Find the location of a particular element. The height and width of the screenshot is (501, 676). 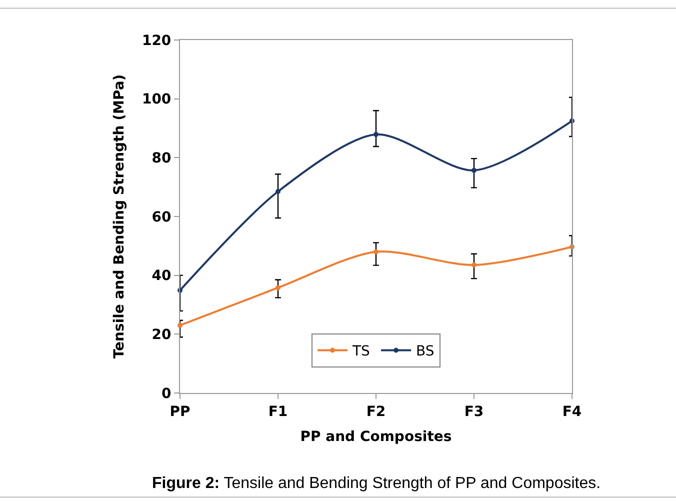

caption: Figure 2: Tensile and Bending Strength of PP and Composites. is located at coordinates (376, 483).